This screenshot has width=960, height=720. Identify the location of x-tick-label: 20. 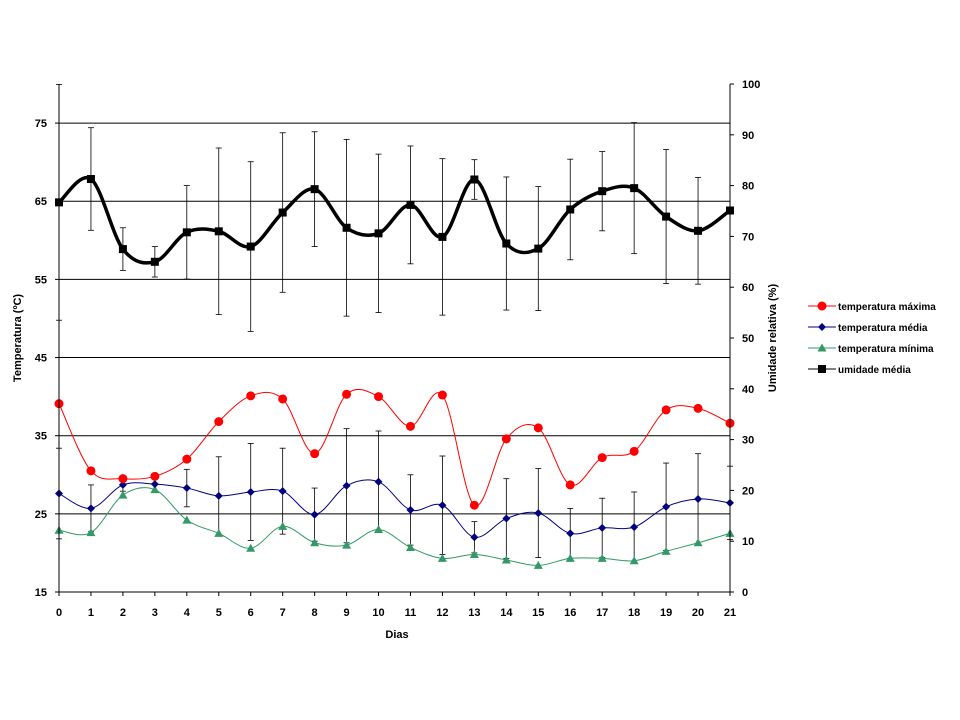
(698, 613).